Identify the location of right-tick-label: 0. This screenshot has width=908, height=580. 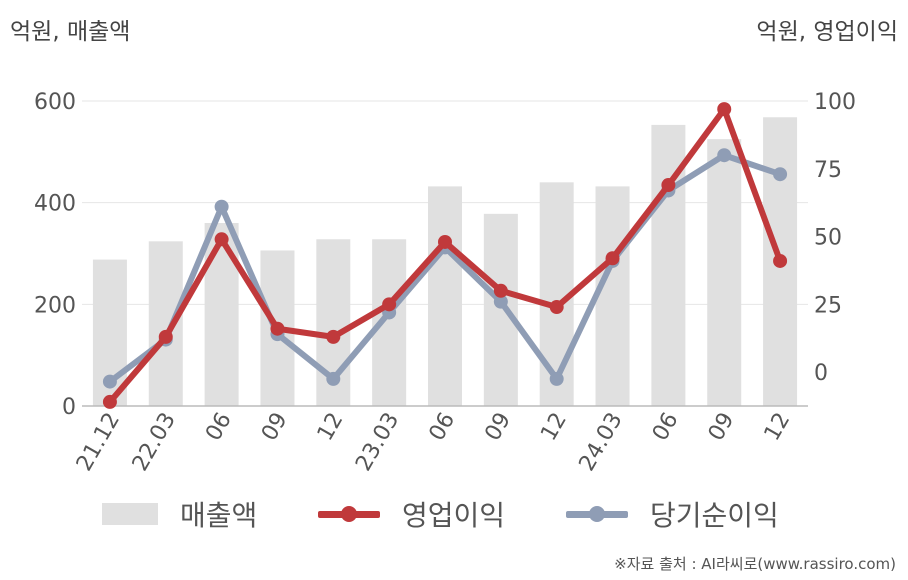
(821, 373).